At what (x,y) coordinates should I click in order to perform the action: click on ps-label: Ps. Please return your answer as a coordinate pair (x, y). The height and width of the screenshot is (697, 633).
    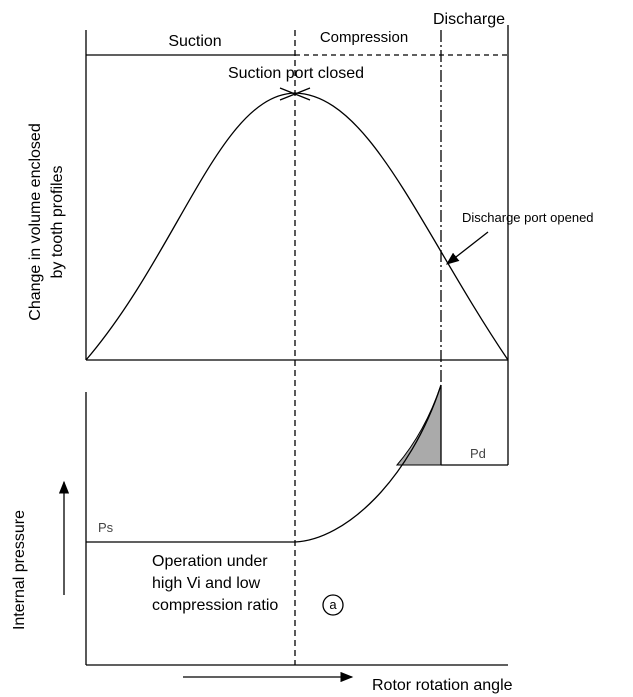
    Looking at the image, I should click on (106, 527).